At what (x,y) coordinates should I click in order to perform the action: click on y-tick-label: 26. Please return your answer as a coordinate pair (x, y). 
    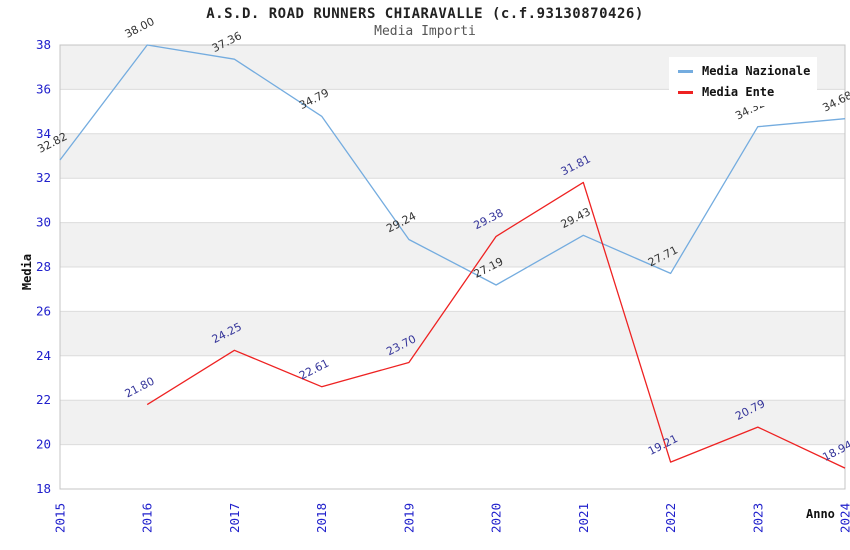
    Looking at the image, I should click on (43, 310).